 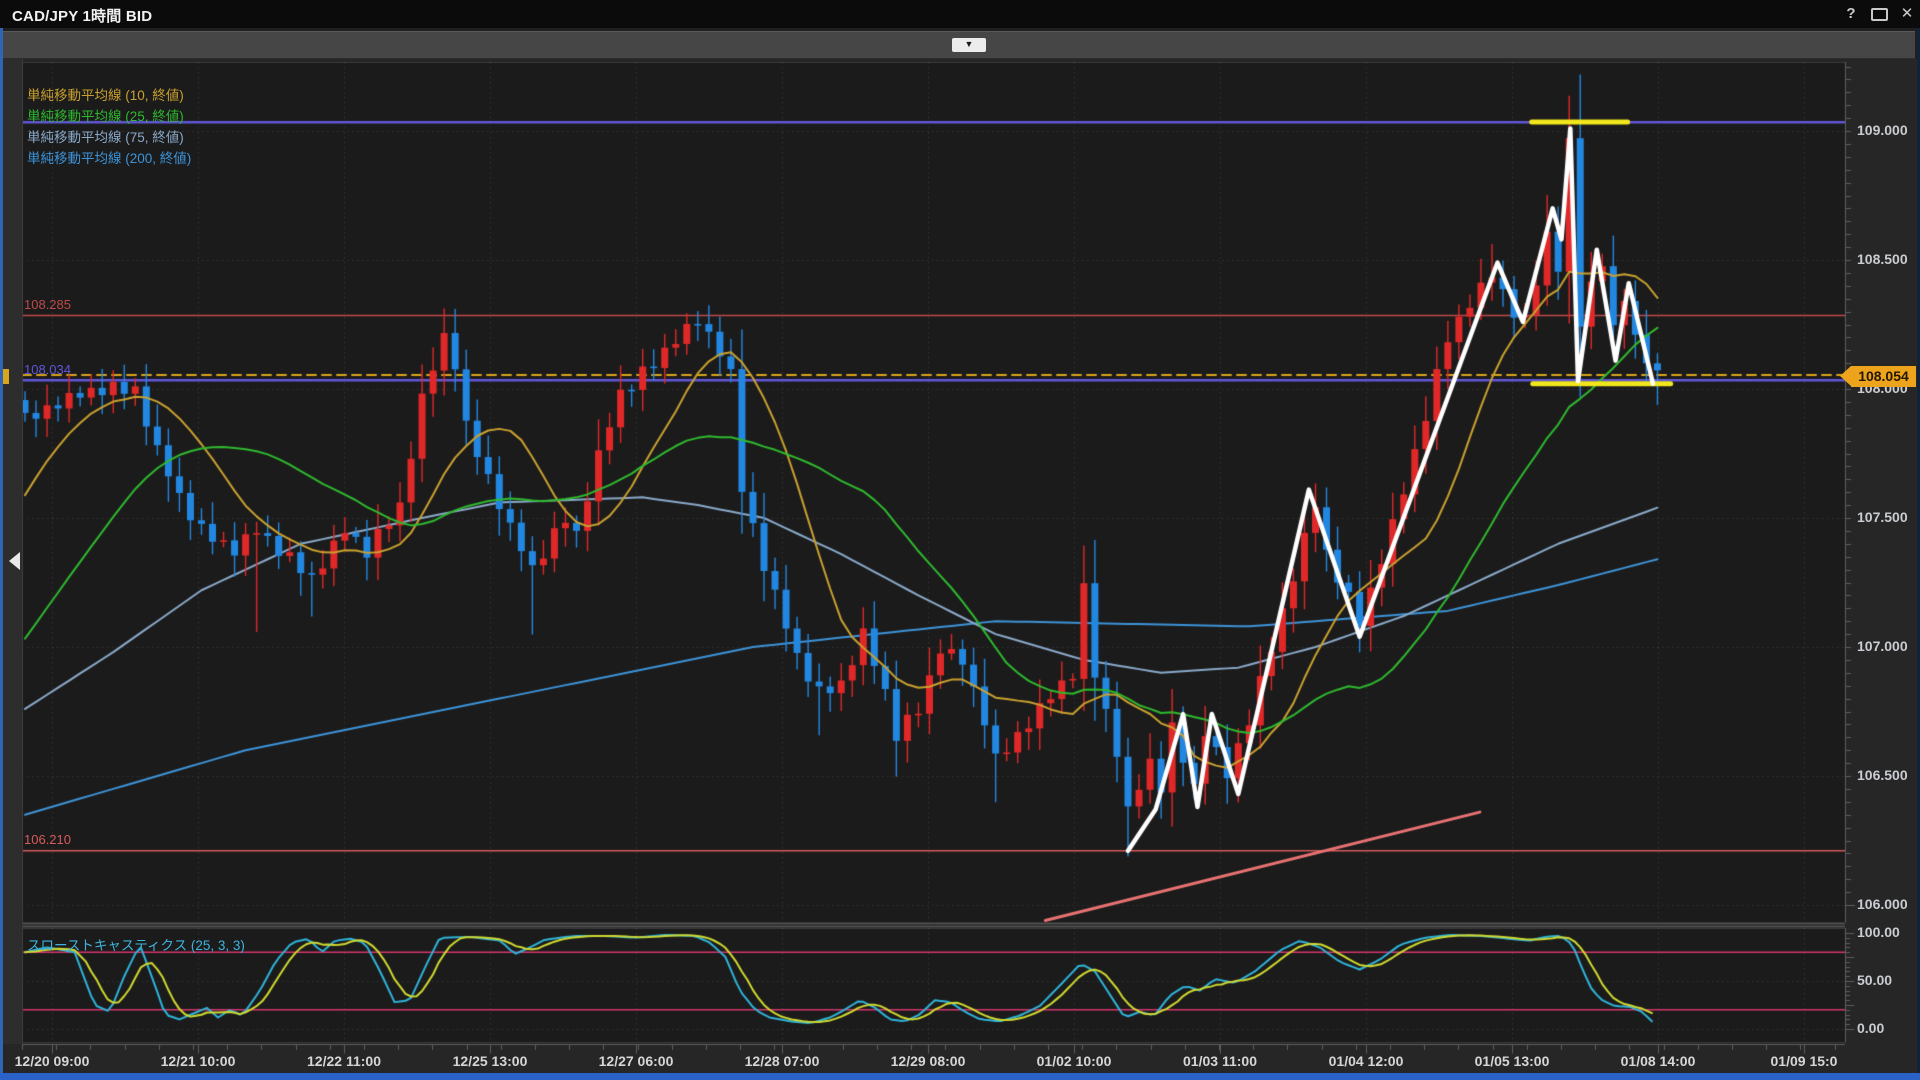 I want to click on price-anchor-mark, so click(x=6, y=376).